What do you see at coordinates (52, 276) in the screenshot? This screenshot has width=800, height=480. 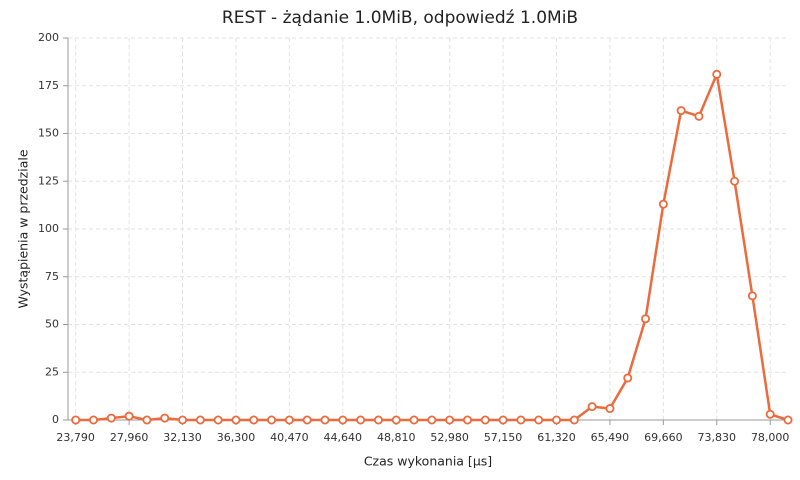 I see `y-tick-label: 75` at bounding box center [52, 276].